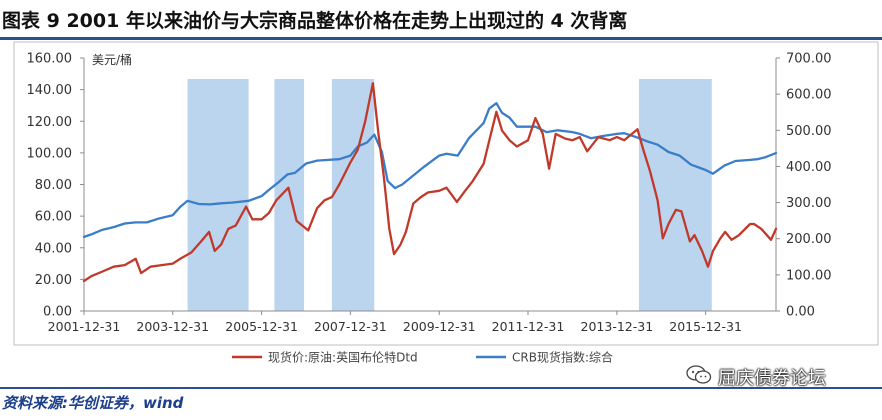 Image resolution: width=882 pixels, height=420 pixels. What do you see at coordinates (172, 326) in the screenshot?
I see `x-tick-label: 2003-12-31` at bounding box center [172, 326].